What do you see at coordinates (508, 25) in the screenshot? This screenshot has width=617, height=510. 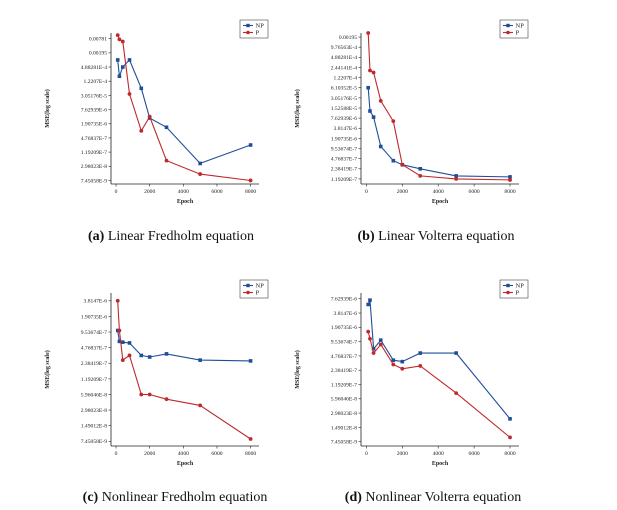 I see `legend-marker-np` at bounding box center [508, 25].